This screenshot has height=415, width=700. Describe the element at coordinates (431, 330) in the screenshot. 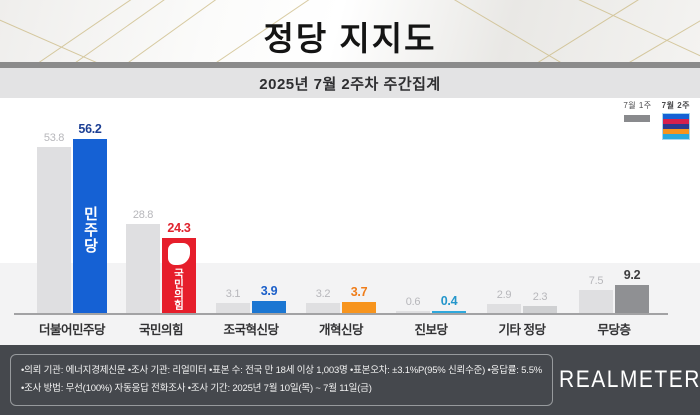

I see `category-label: 진보당` at that location.